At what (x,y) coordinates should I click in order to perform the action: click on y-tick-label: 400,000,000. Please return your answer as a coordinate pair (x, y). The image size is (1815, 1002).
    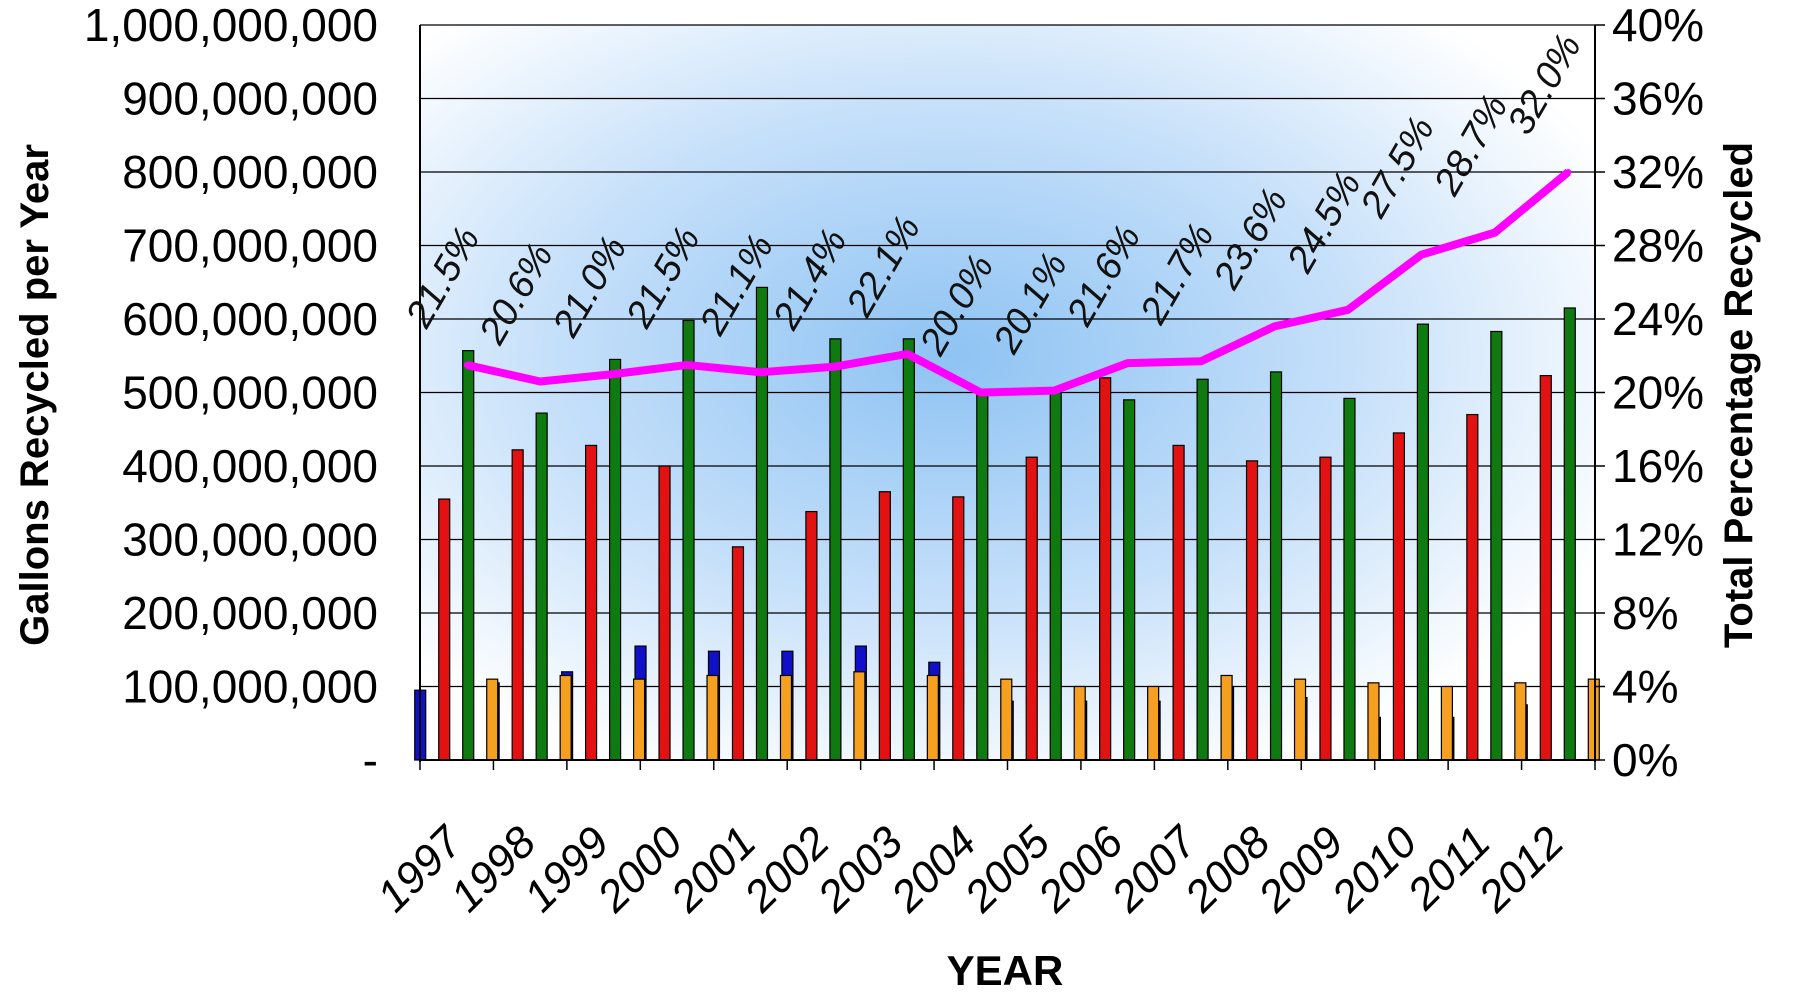
    Looking at the image, I should click on (250, 466).